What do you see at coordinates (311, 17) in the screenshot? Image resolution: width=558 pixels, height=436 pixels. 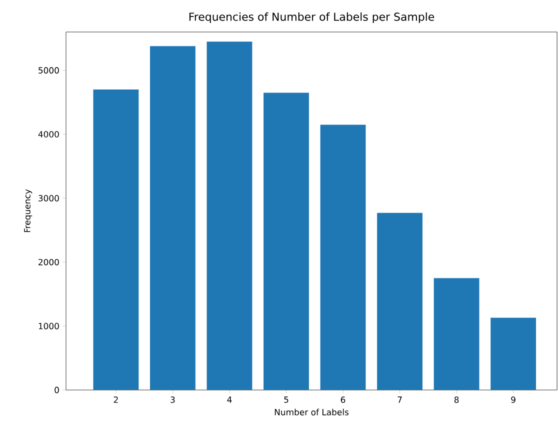 I see `chart-title: Frequencies of Number of Labels per Sample` at bounding box center [311, 17].